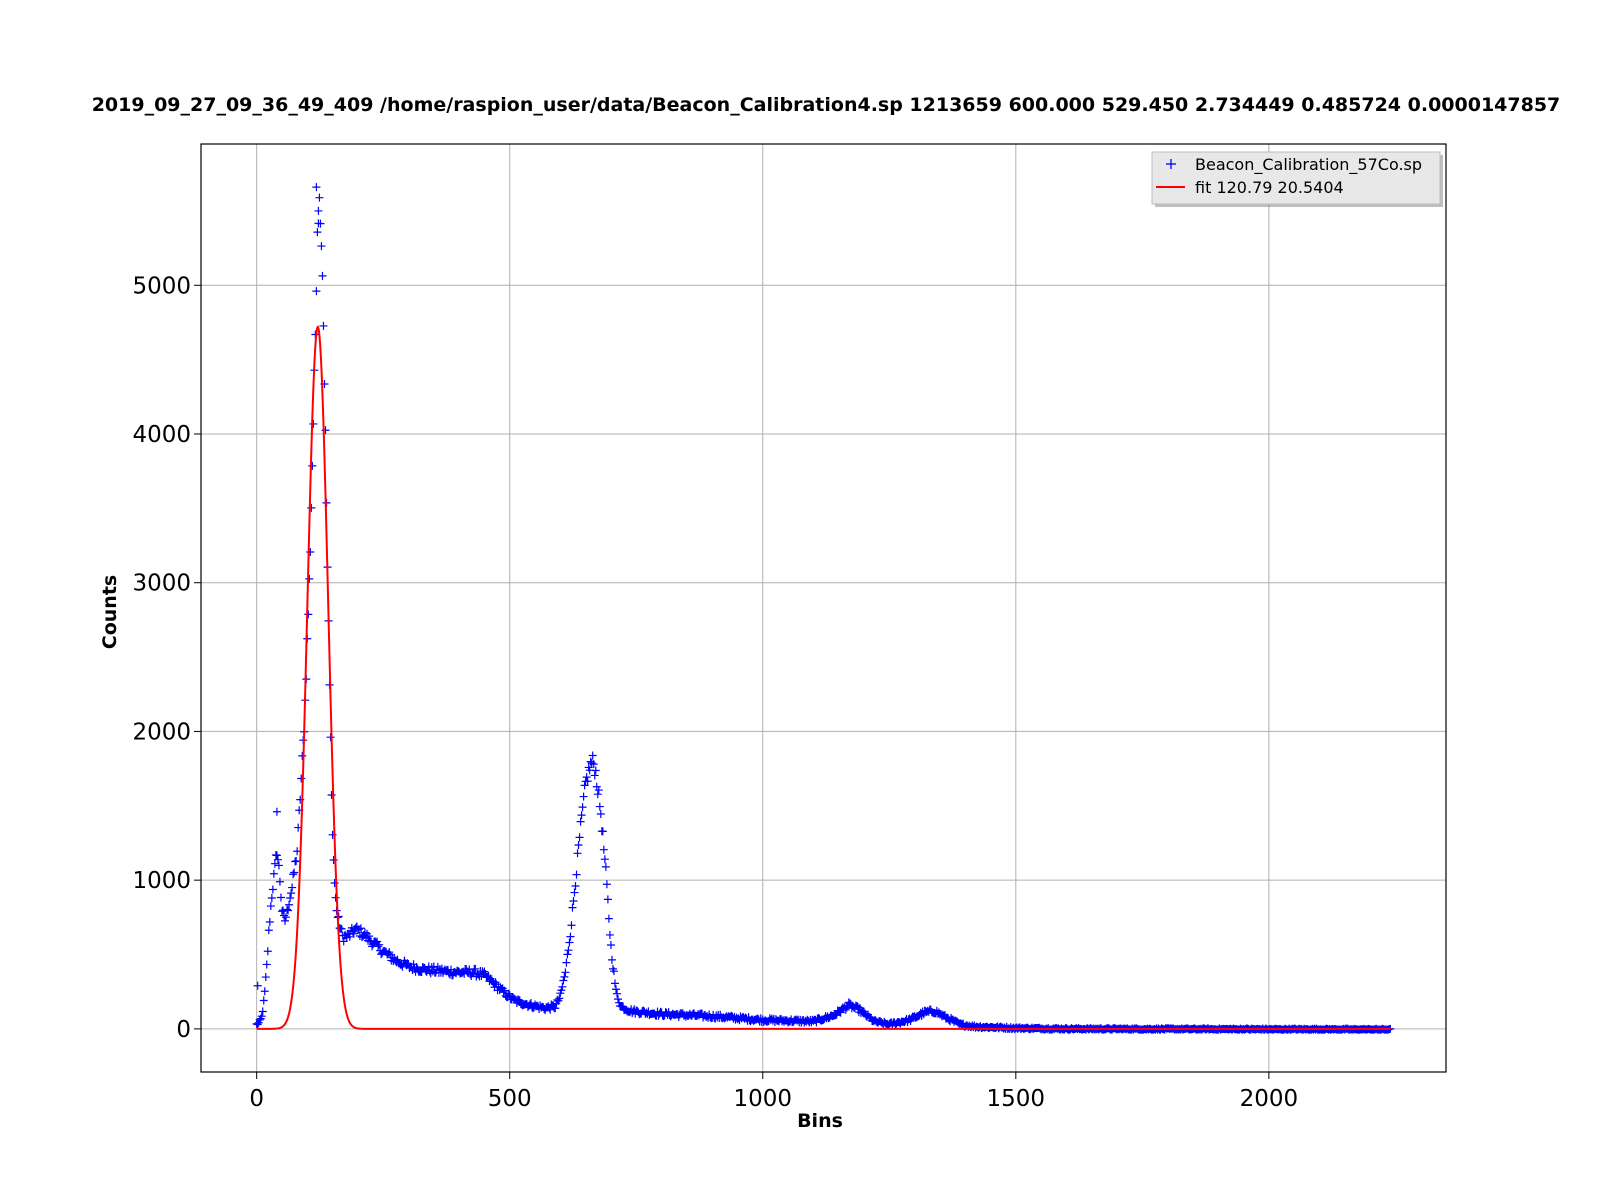 The image size is (1600, 1200). What do you see at coordinates (762, 1099) in the screenshot?
I see `x-tick-label: 1000` at bounding box center [762, 1099].